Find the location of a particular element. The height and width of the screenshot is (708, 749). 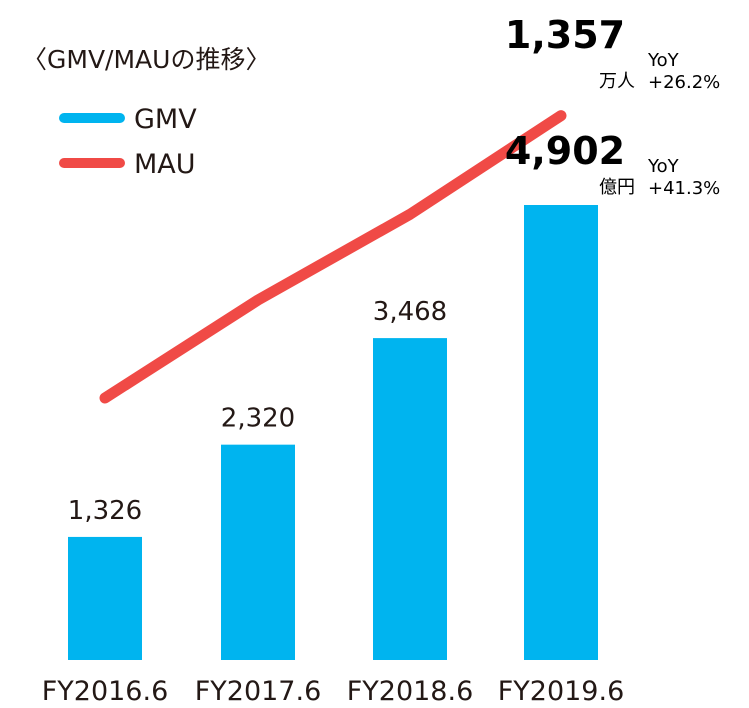

gmv-unit: 億円 is located at coordinates (617, 187).